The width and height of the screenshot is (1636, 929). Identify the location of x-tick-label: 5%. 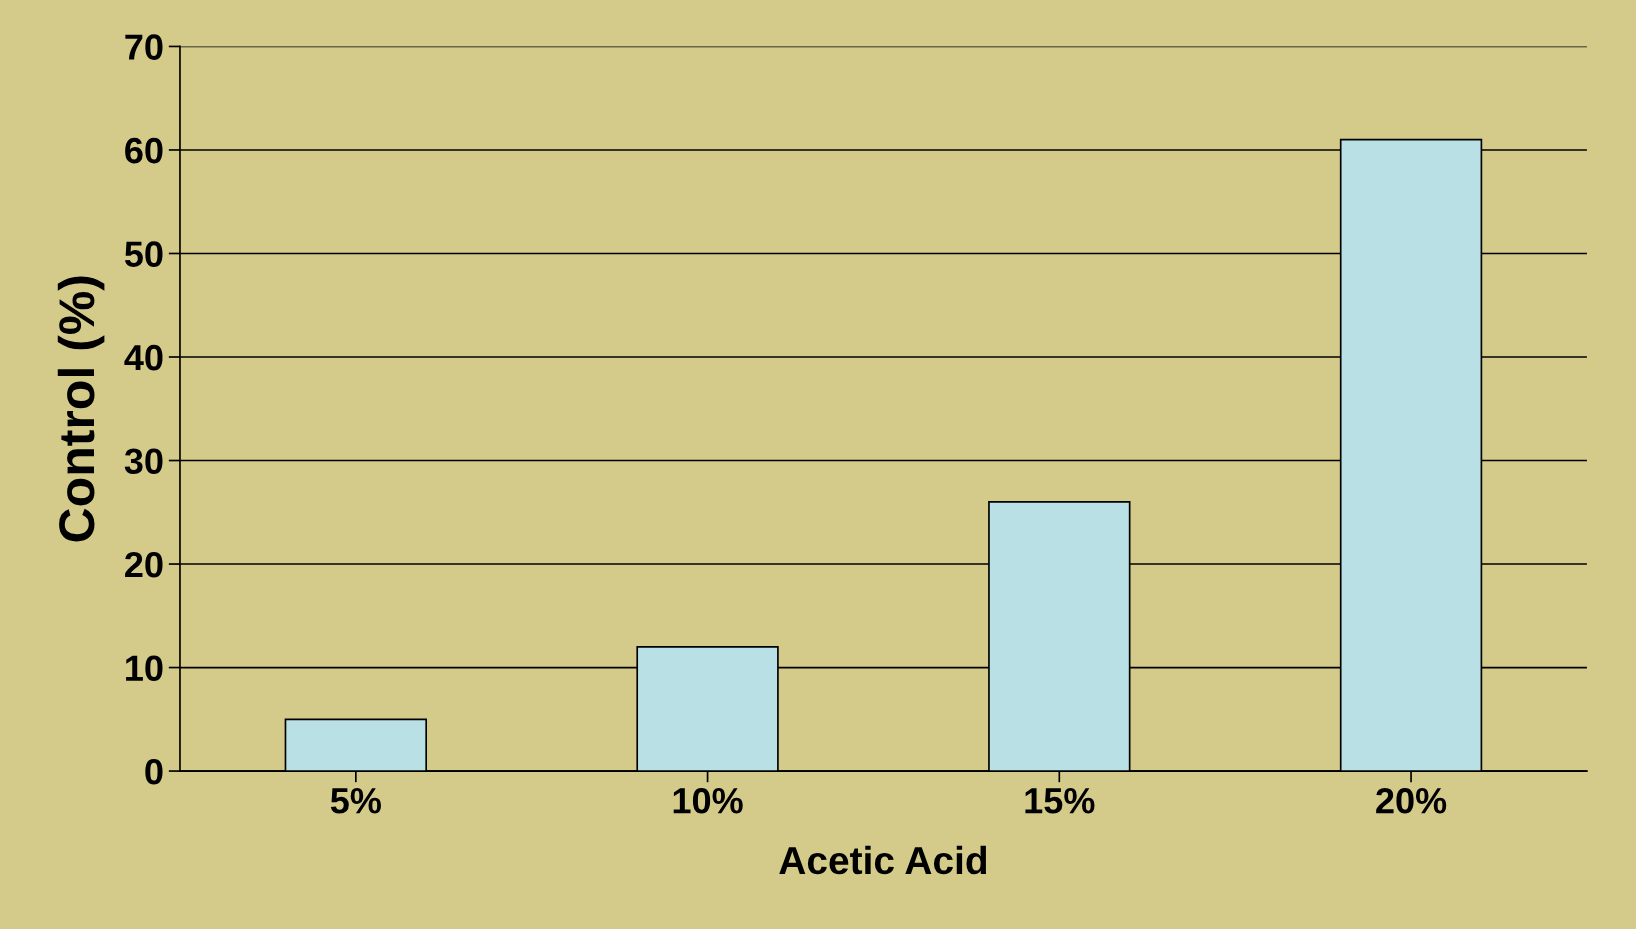
(355, 801).